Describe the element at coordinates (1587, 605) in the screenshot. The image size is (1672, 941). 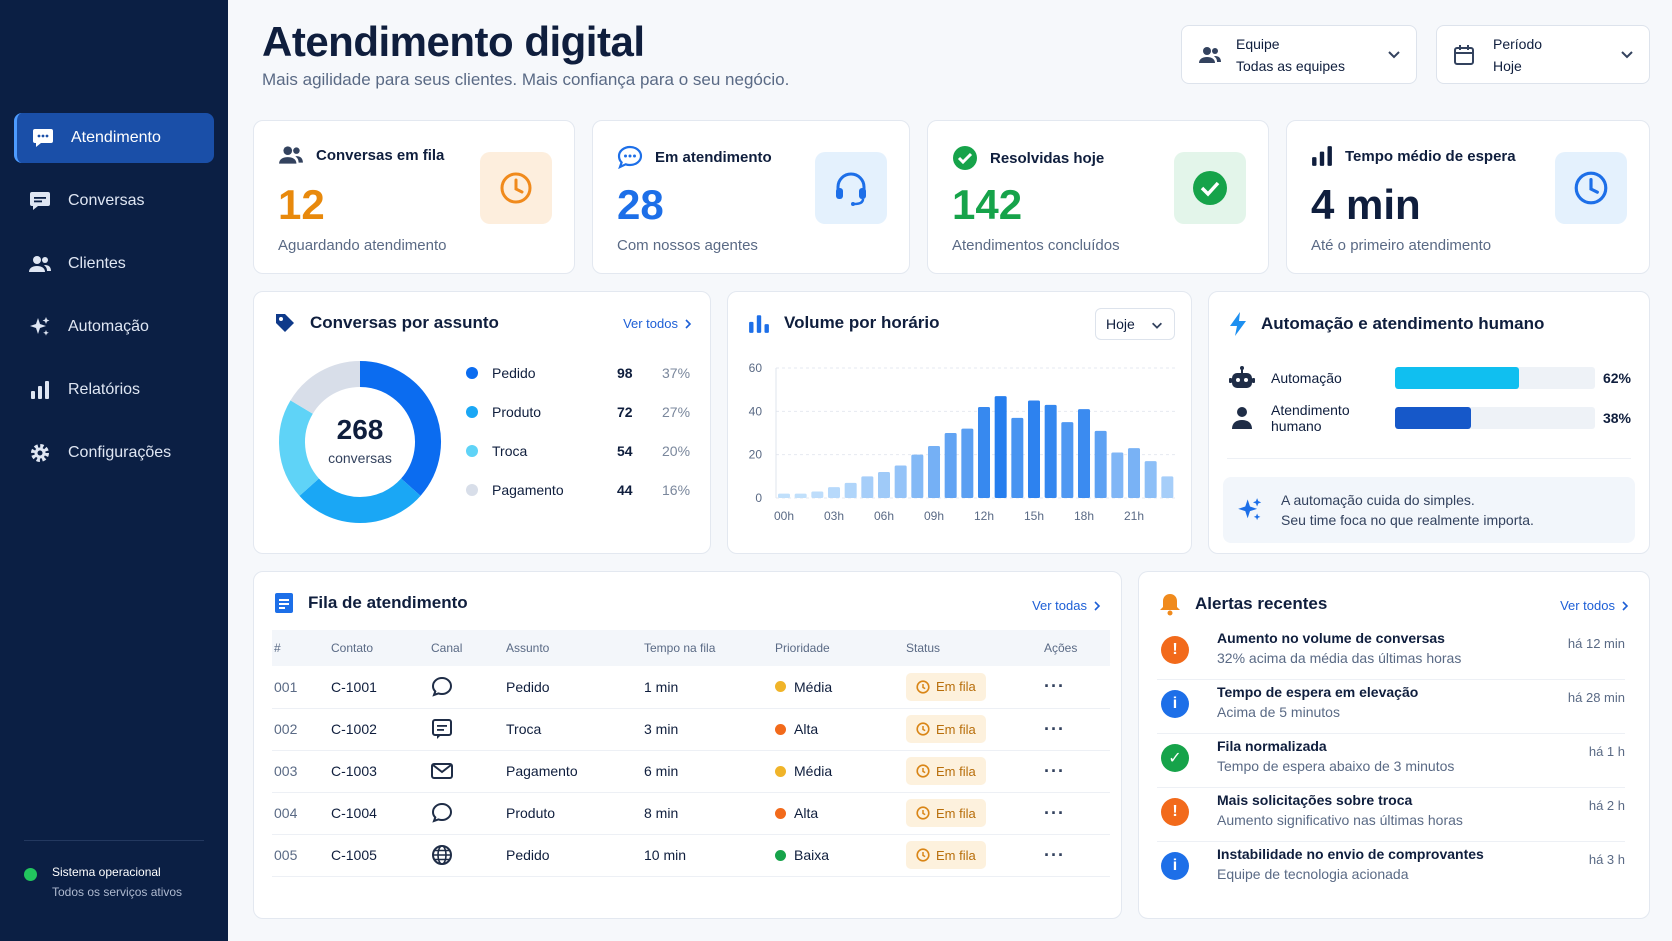
I see `link-label: Ver todos` at that location.